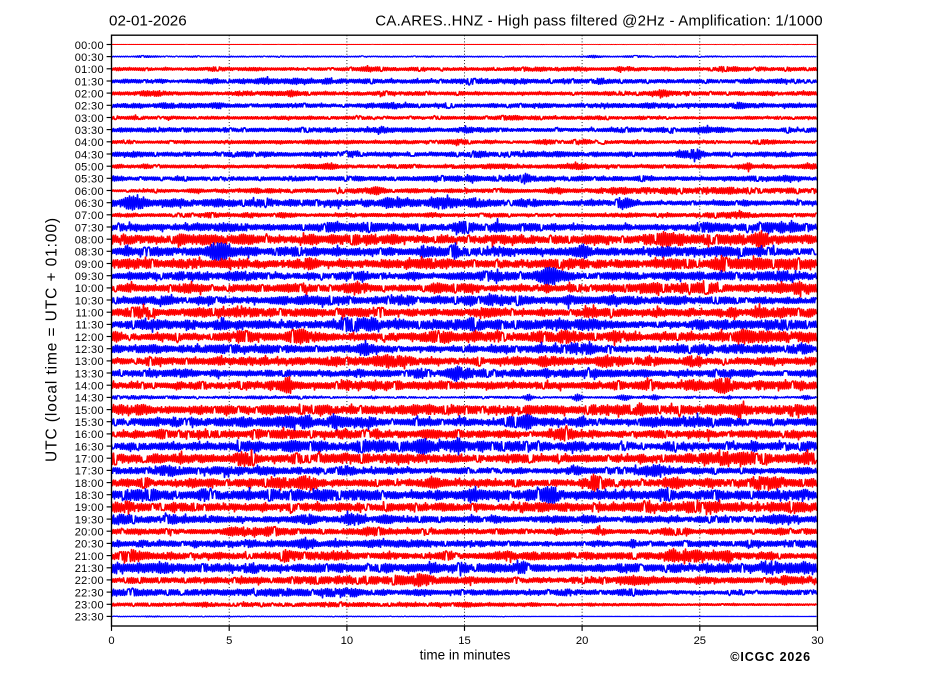 The width and height of the screenshot is (927, 696). What do you see at coordinates (89, 253) in the screenshot?
I see `svg-text: 08:30` at bounding box center [89, 253].